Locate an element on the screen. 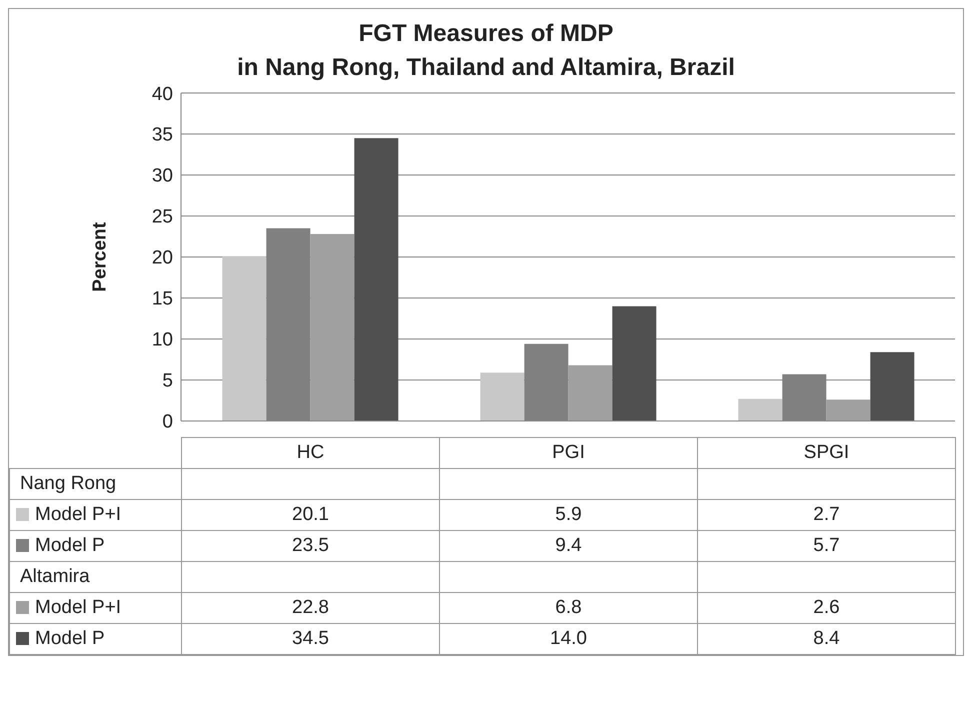 This screenshot has width=972, height=714. y-tick-label: 15 is located at coordinates (162, 299).